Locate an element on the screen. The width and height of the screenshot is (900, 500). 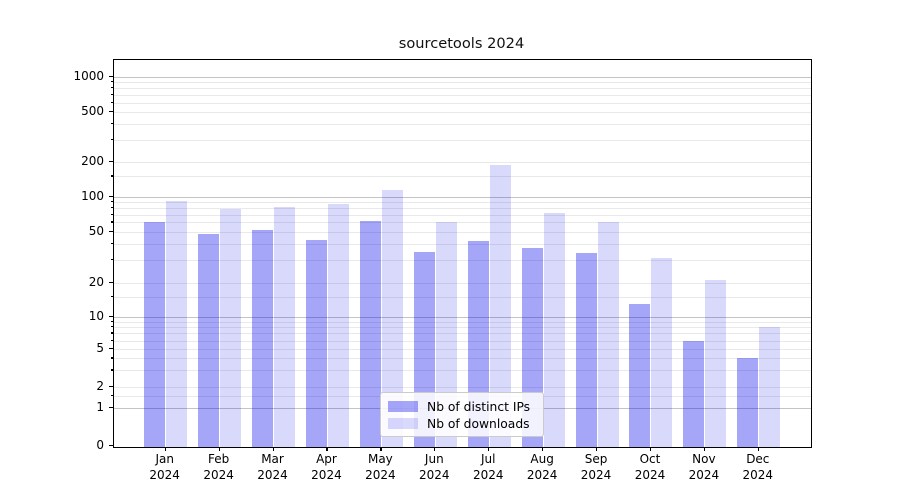
x-tick-label: Jun 2024 is located at coordinates (434, 467).